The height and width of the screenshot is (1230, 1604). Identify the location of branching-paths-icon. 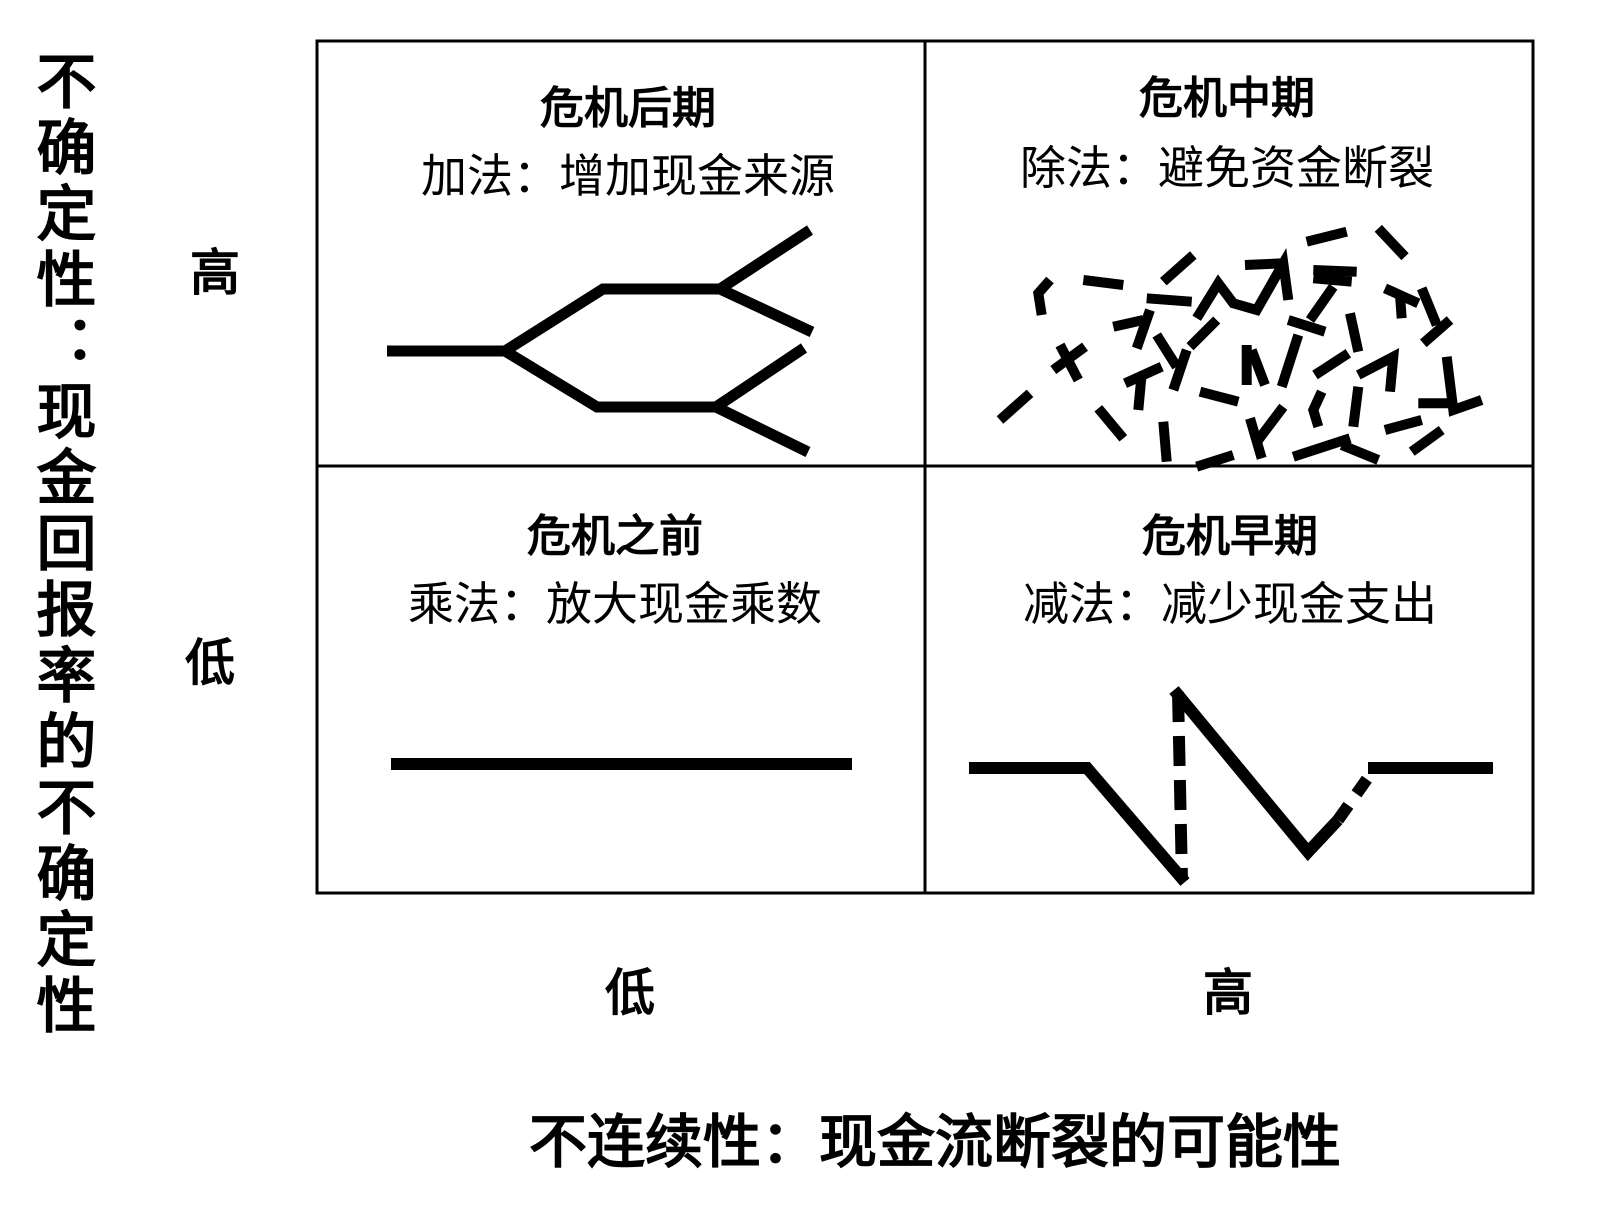
(601, 341).